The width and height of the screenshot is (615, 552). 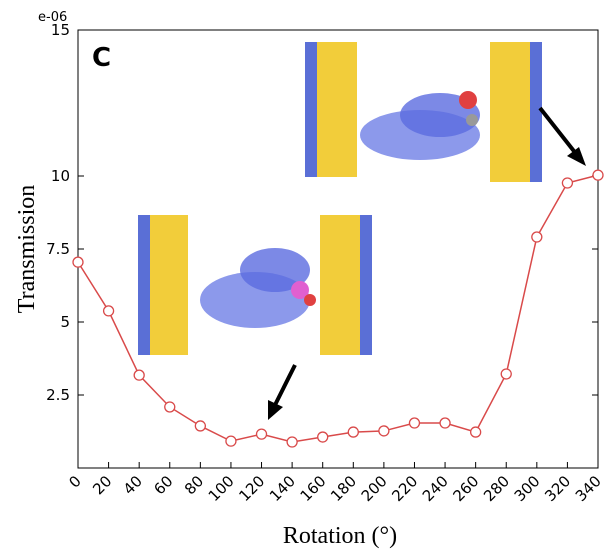 What do you see at coordinates (163, 485) in the screenshot?
I see `x-tick-label: 60` at bounding box center [163, 485].